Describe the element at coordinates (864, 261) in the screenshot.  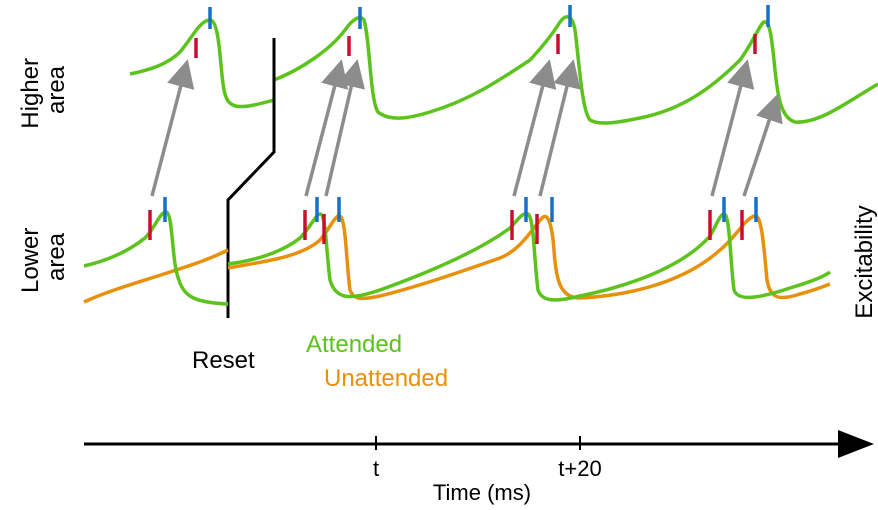
I see `excitability-label: Excitability` at that location.